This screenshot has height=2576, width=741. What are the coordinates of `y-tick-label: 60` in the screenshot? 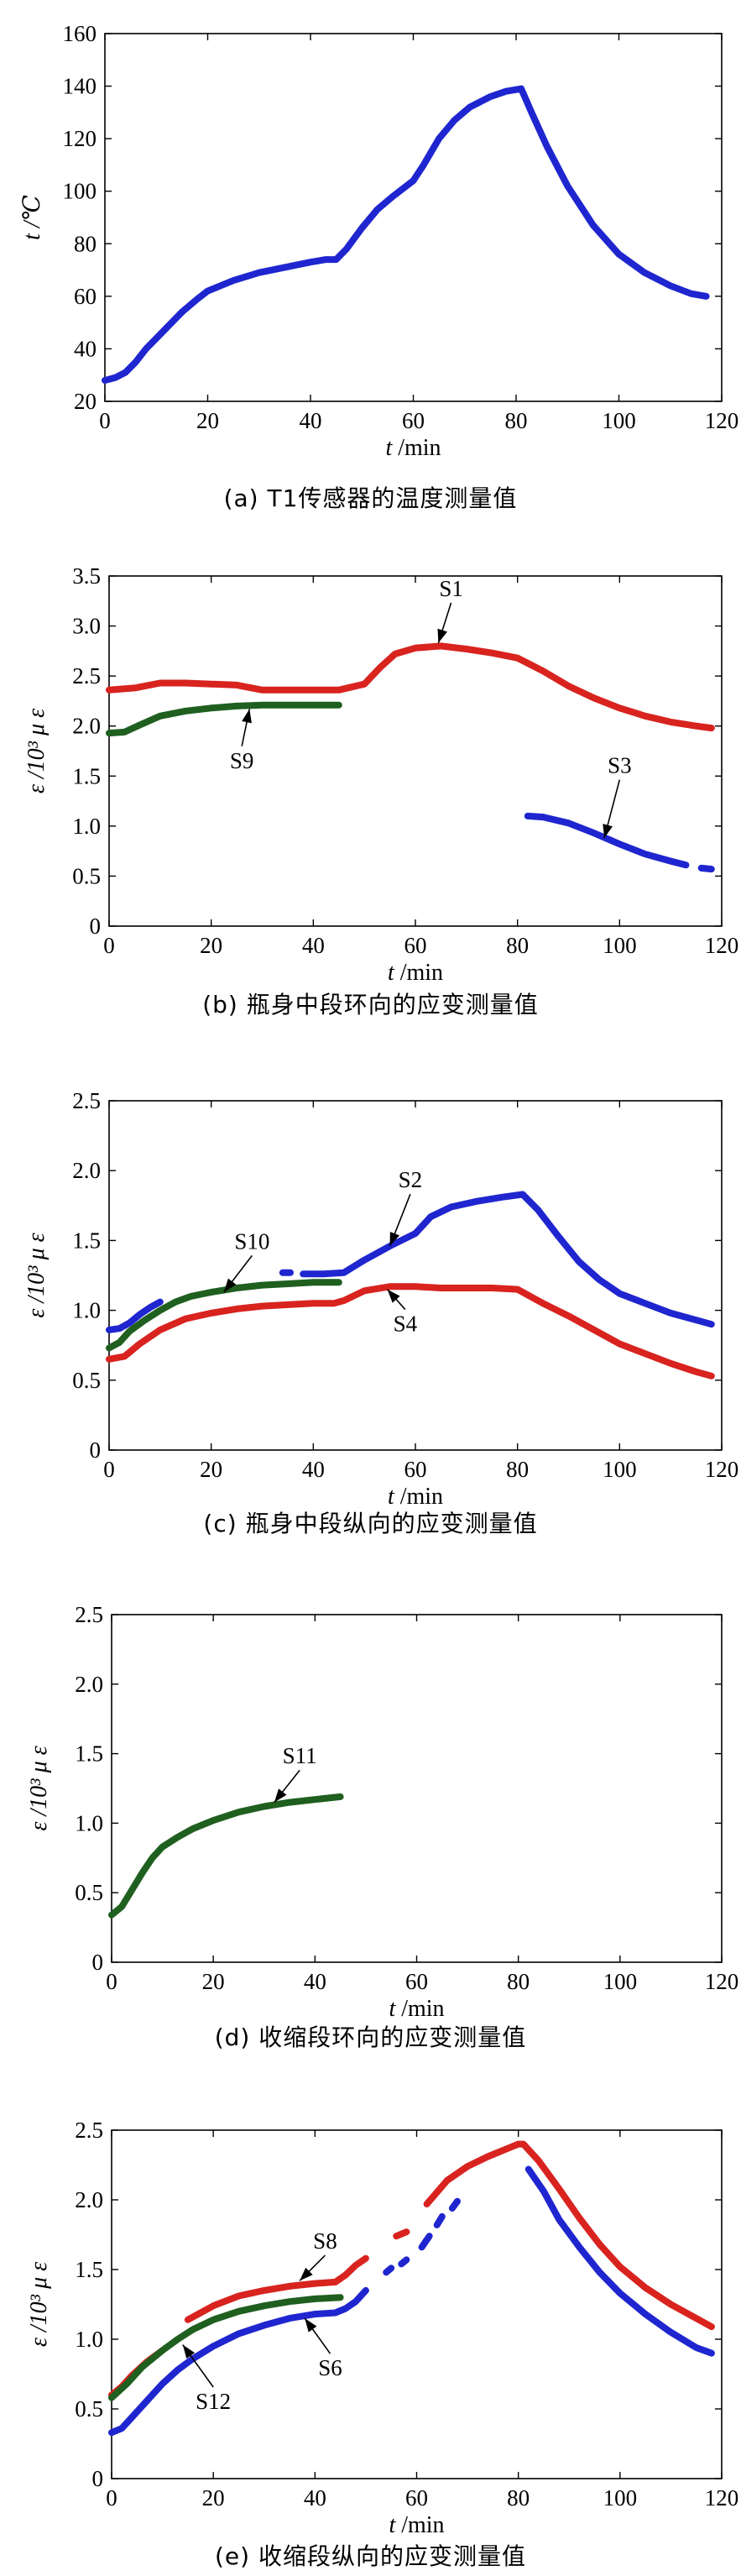 It's located at (85, 297).